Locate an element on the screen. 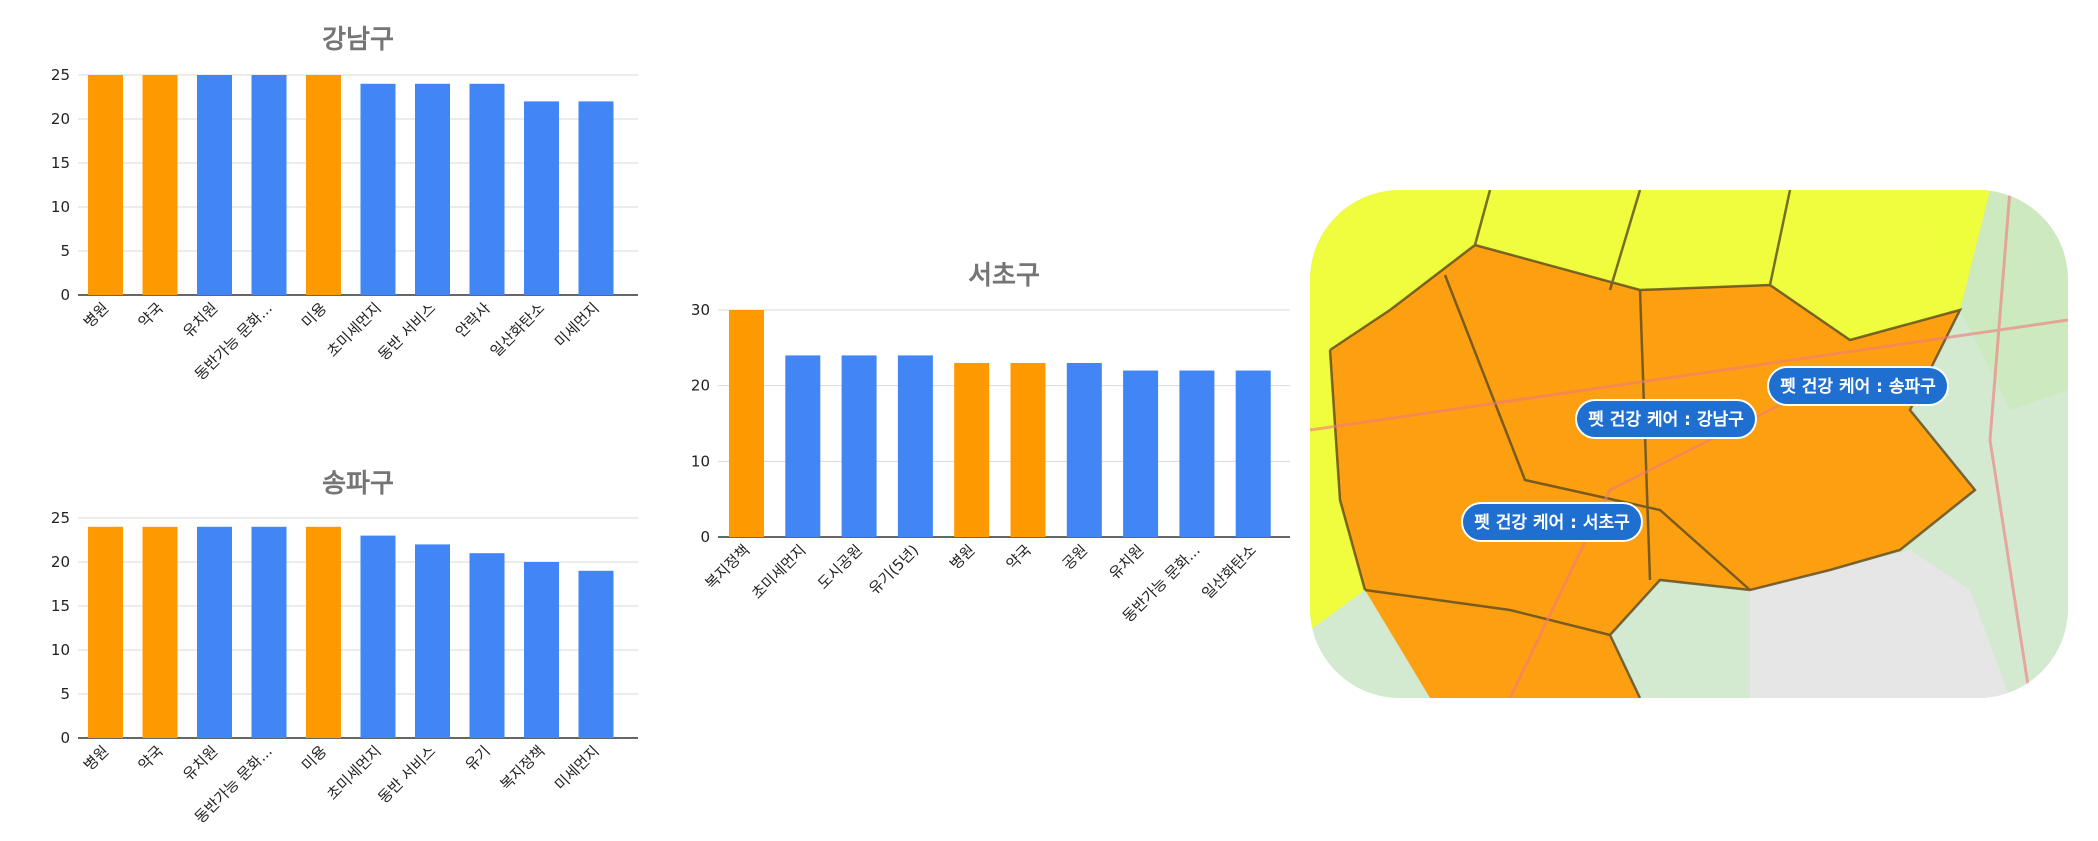 This screenshot has height=841, width=2098. label-seocho: 펫 건강 케어 : 서초구 is located at coordinates (1552, 522).